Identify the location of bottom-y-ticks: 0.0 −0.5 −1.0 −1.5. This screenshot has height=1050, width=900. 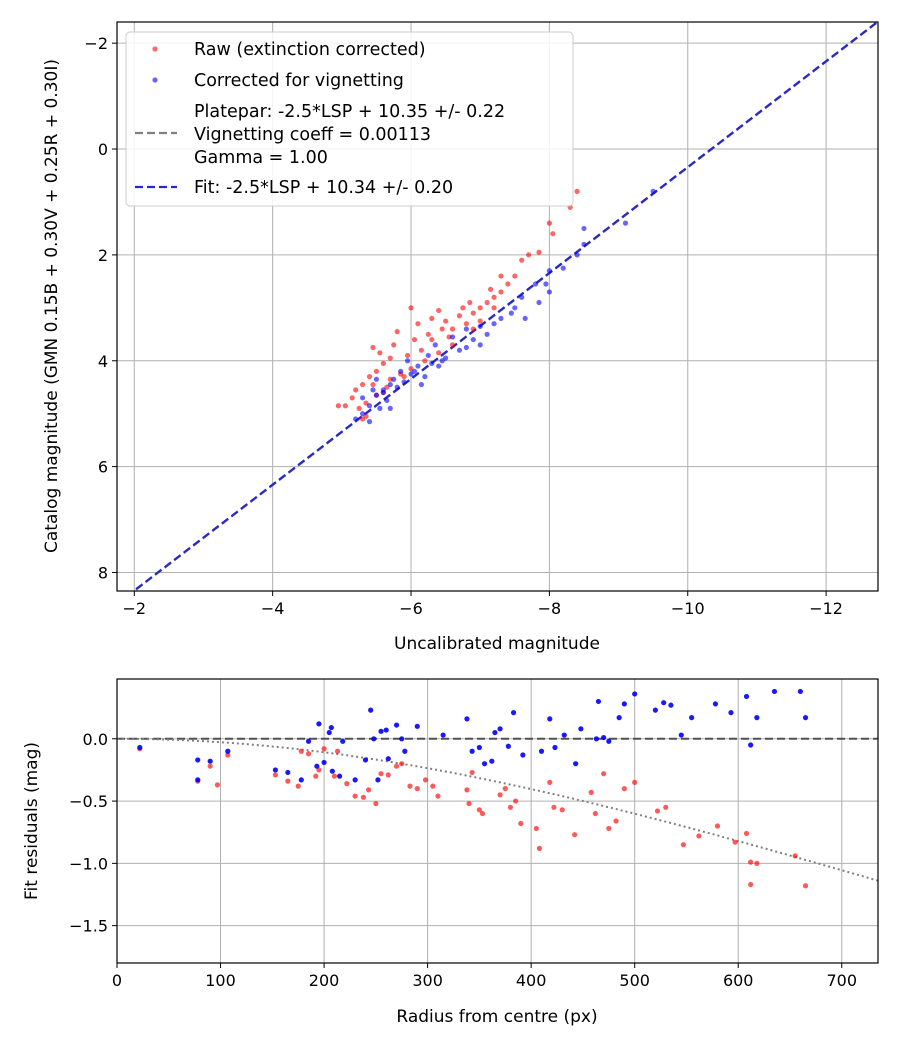
(93, 833).